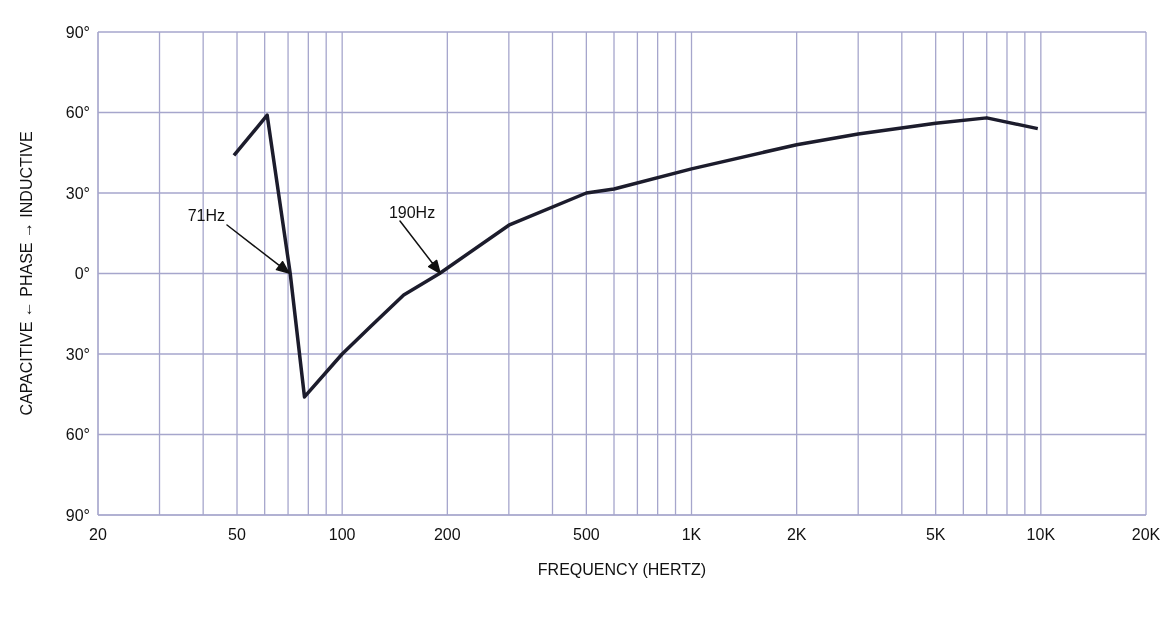 Image resolution: width=1174 pixels, height=625 pixels. Describe the element at coordinates (412, 212) in the screenshot. I see `annotation: 190Hz` at that location.